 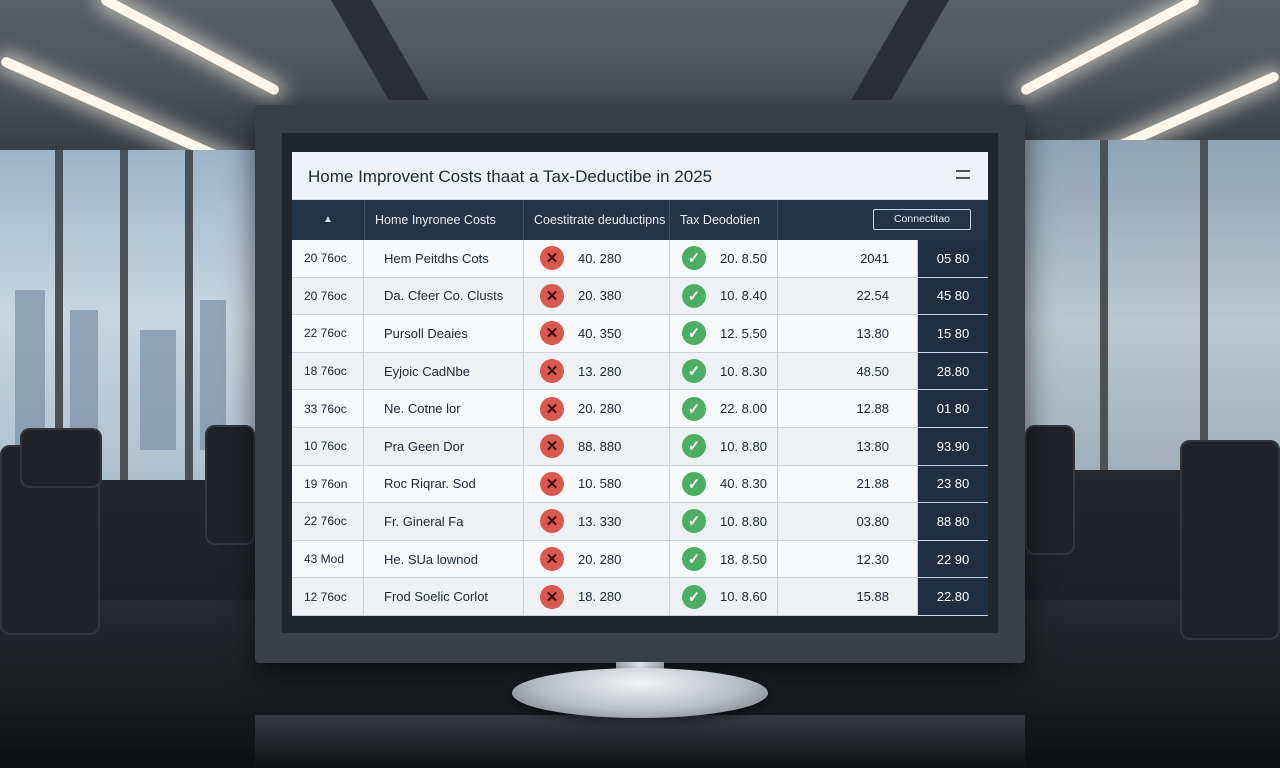 I want to click on not-deductible-value: 88. 880, so click(x=600, y=446).